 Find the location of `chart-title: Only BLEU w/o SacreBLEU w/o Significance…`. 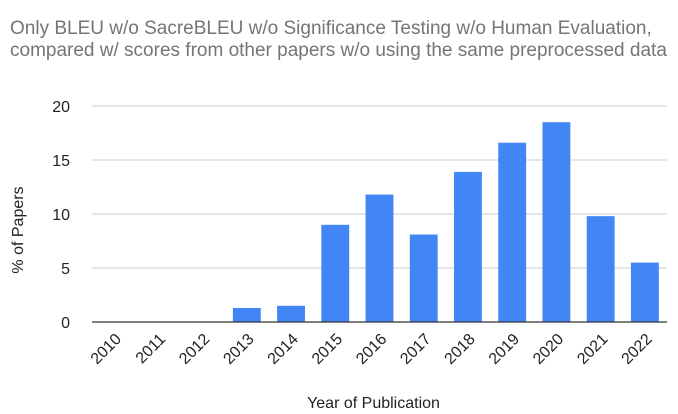

chart-title: Only BLEU w/o SacreBLEU w/o Significance… is located at coordinates (338, 39).